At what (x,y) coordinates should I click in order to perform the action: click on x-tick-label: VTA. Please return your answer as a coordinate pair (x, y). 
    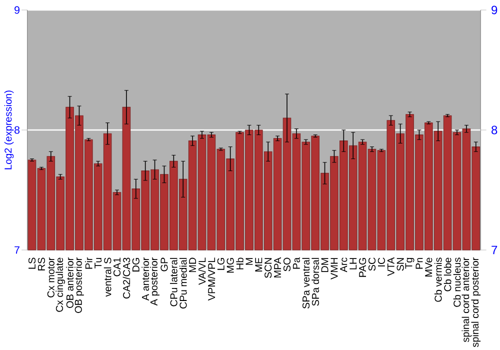
    Looking at the image, I should click on (390, 266).